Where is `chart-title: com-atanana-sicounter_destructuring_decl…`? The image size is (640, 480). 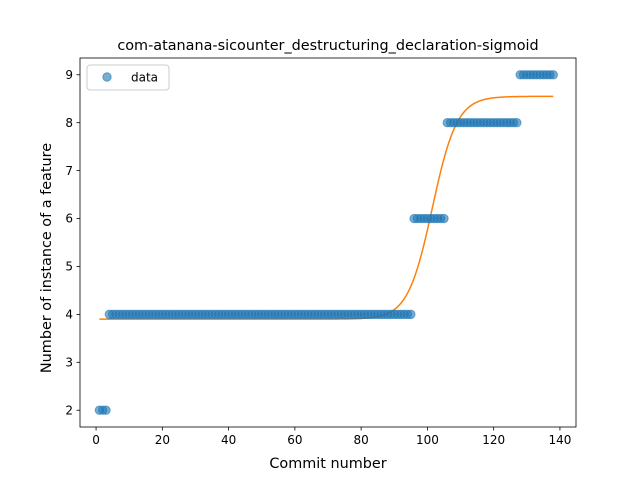
chart-title: com-atanana-sicounter_destructuring_decl… is located at coordinates (327, 46).